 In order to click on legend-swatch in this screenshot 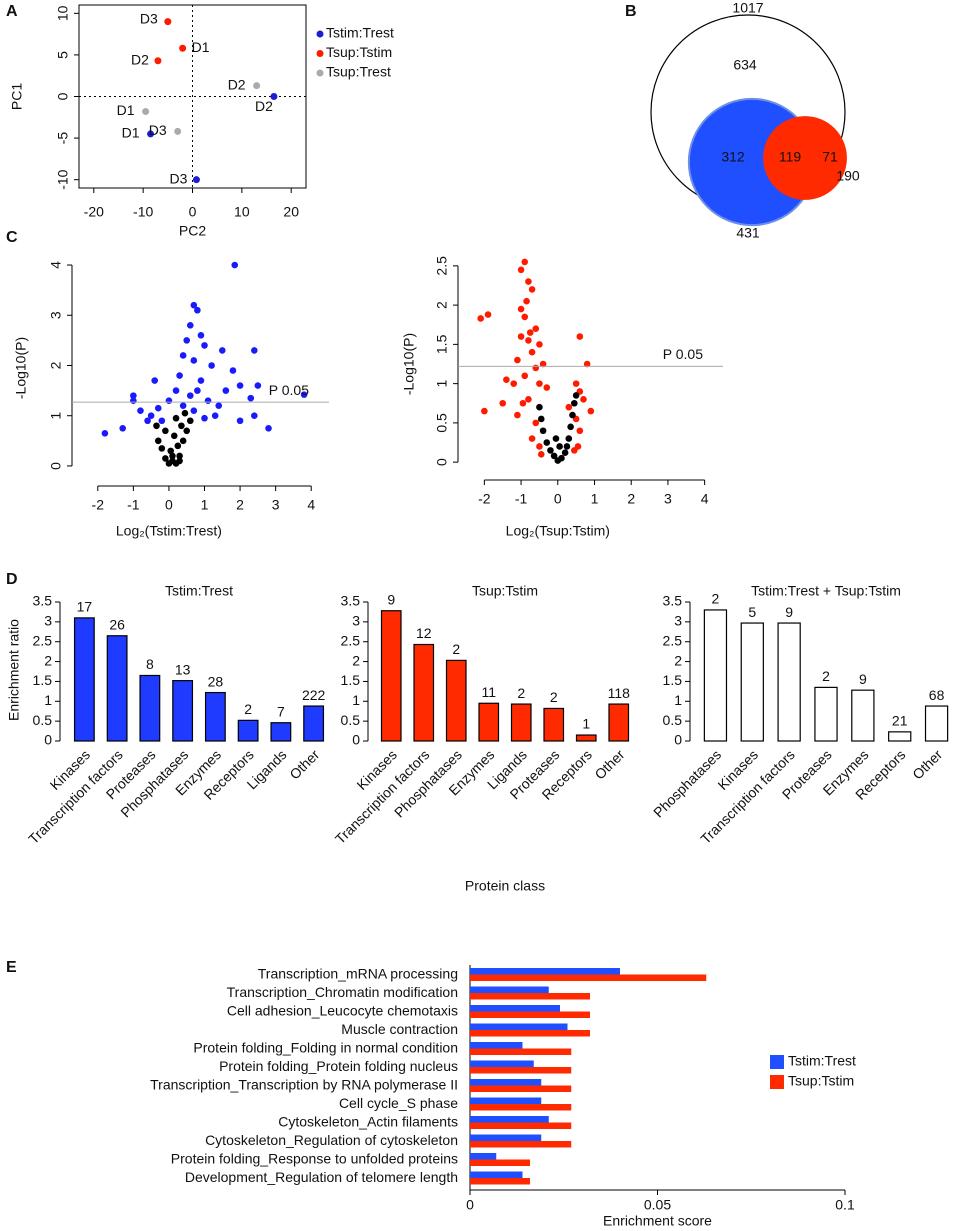, I will do `click(777, 1082)`.